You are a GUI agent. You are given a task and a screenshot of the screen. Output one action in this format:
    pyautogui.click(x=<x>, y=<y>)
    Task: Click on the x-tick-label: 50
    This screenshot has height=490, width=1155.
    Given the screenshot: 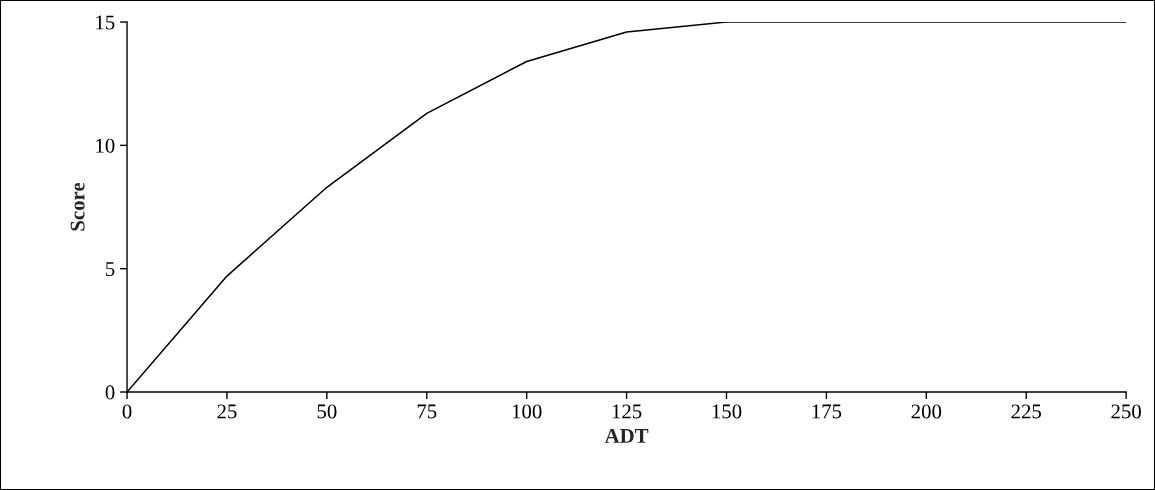 What is the action you would take?
    pyautogui.click(x=327, y=411)
    